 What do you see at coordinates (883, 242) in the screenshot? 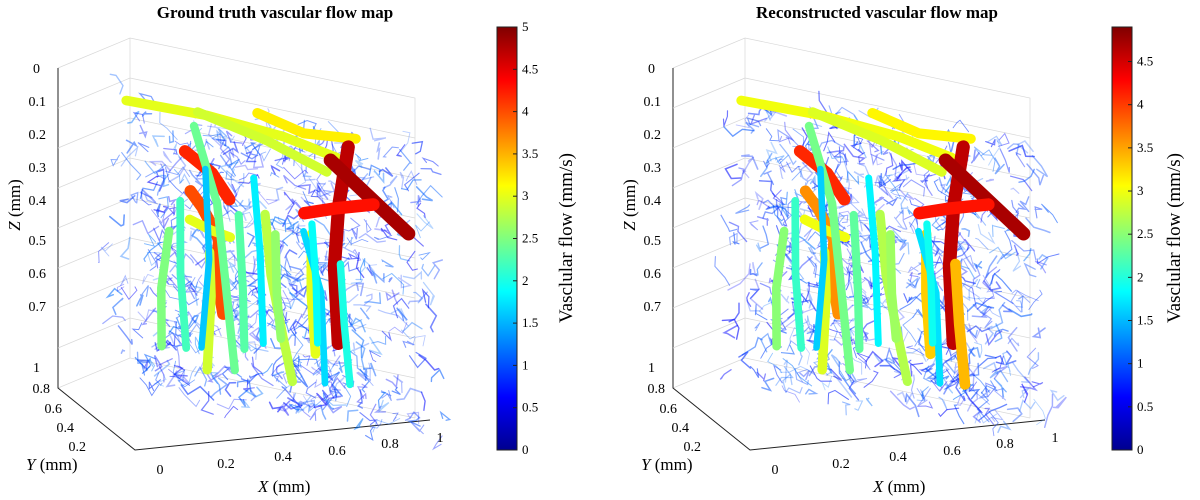
I see `major-vessels` at bounding box center [883, 242].